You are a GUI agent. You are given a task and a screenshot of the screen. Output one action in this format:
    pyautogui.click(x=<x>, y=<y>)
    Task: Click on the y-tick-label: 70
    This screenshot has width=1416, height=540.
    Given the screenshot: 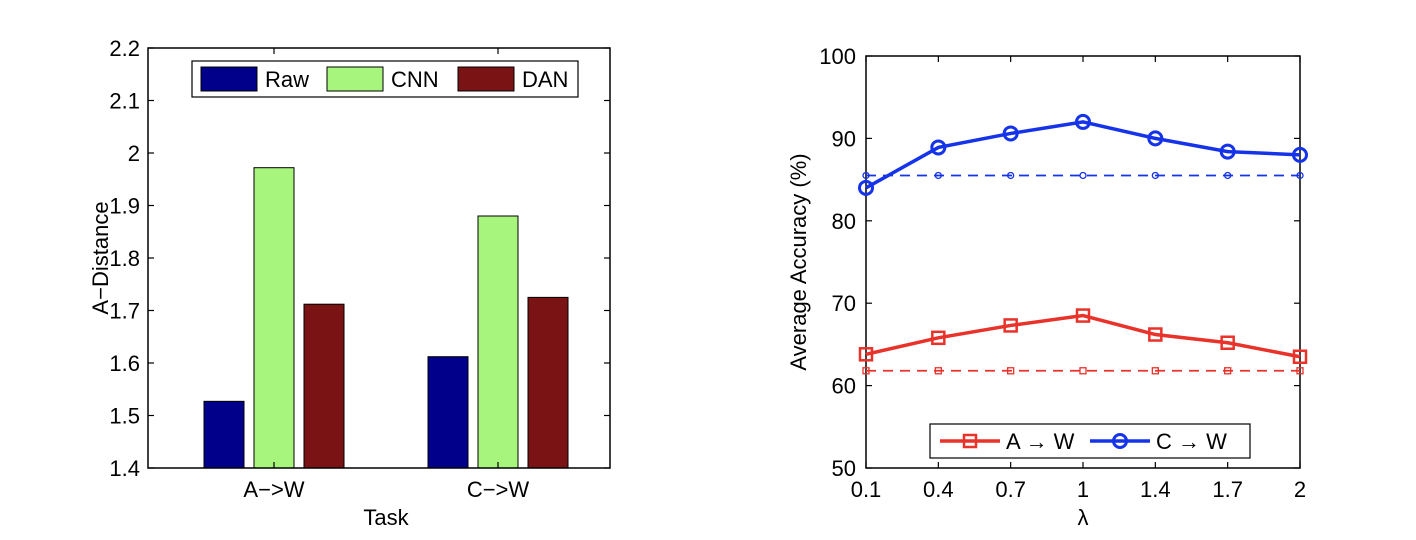 What is the action you would take?
    pyautogui.click(x=844, y=303)
    